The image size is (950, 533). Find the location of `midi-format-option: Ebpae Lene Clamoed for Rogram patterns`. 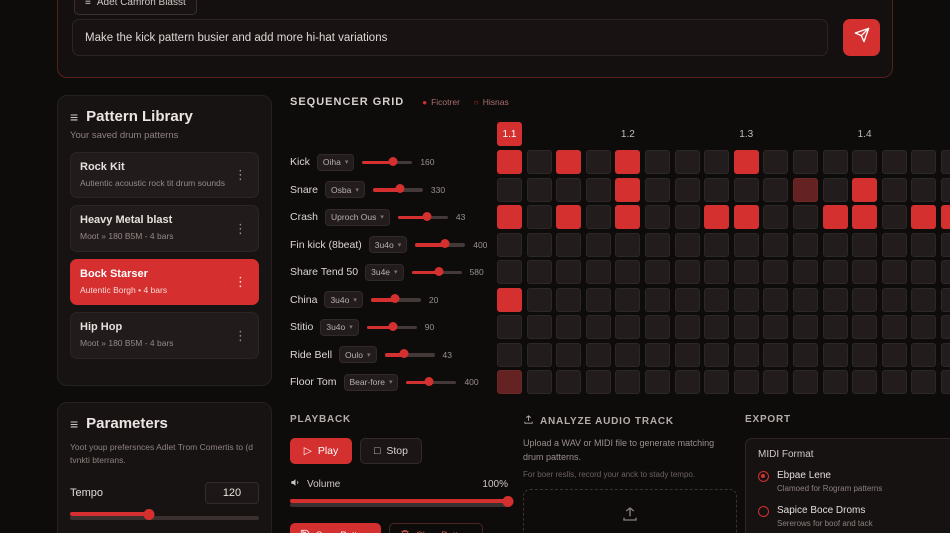

midi-format-option: Ebpae Lene Clamoed for Rogram patterns is located at coordinates (852, 482).